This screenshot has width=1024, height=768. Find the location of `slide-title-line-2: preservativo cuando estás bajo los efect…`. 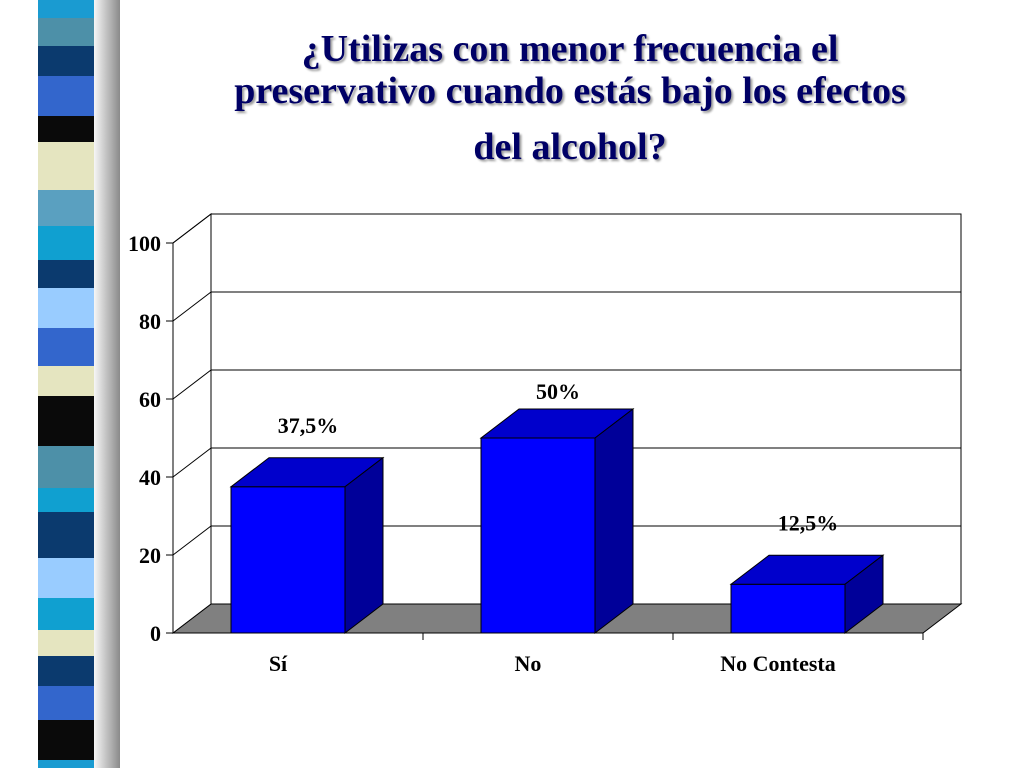

slide-title-line-2: preservativo cuando estás bajo los efect… is located at coordinates (570, 91).